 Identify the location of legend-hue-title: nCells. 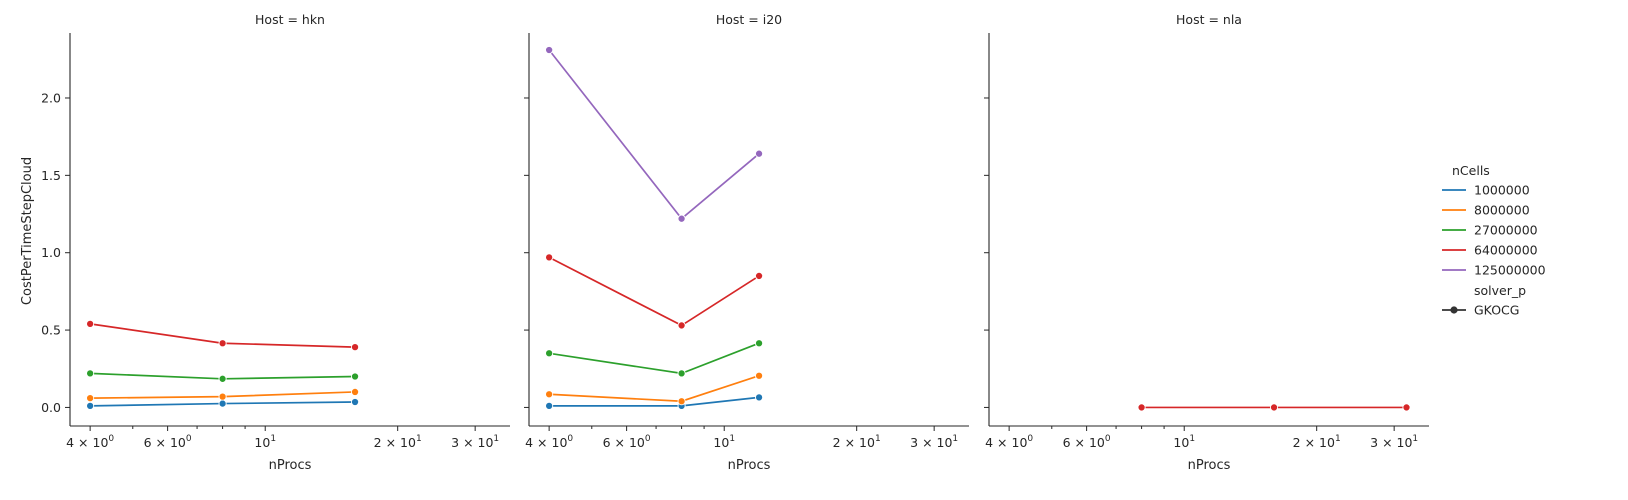
(1471, 170).